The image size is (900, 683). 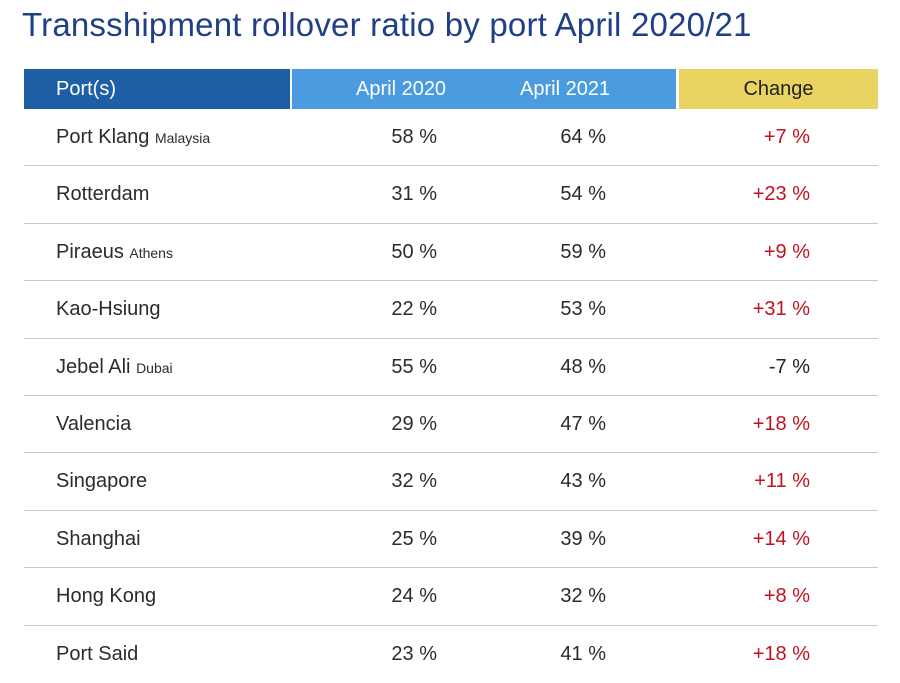 I want to click on cell-april-2020: 22 %, so click(x=414, y=309).